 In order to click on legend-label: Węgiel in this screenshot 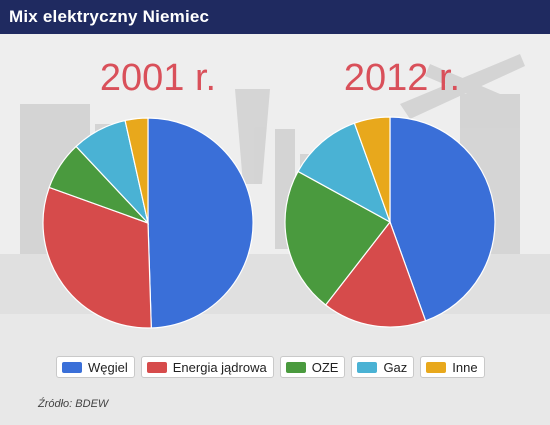, I will do `click(108, 367)`.